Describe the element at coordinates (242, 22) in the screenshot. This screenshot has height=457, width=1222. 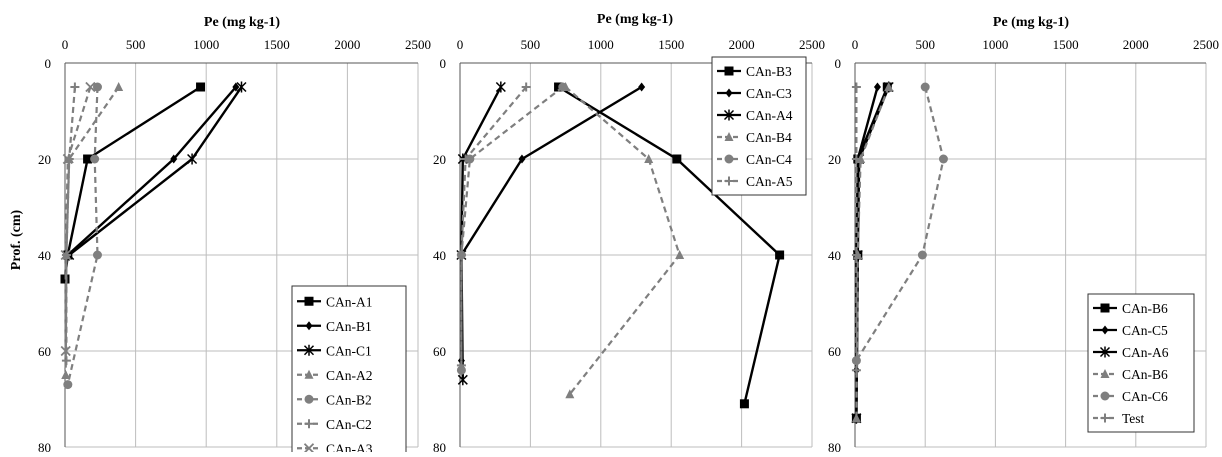
I see `chart-1-title: Pe (mg kg-1)` at that location.